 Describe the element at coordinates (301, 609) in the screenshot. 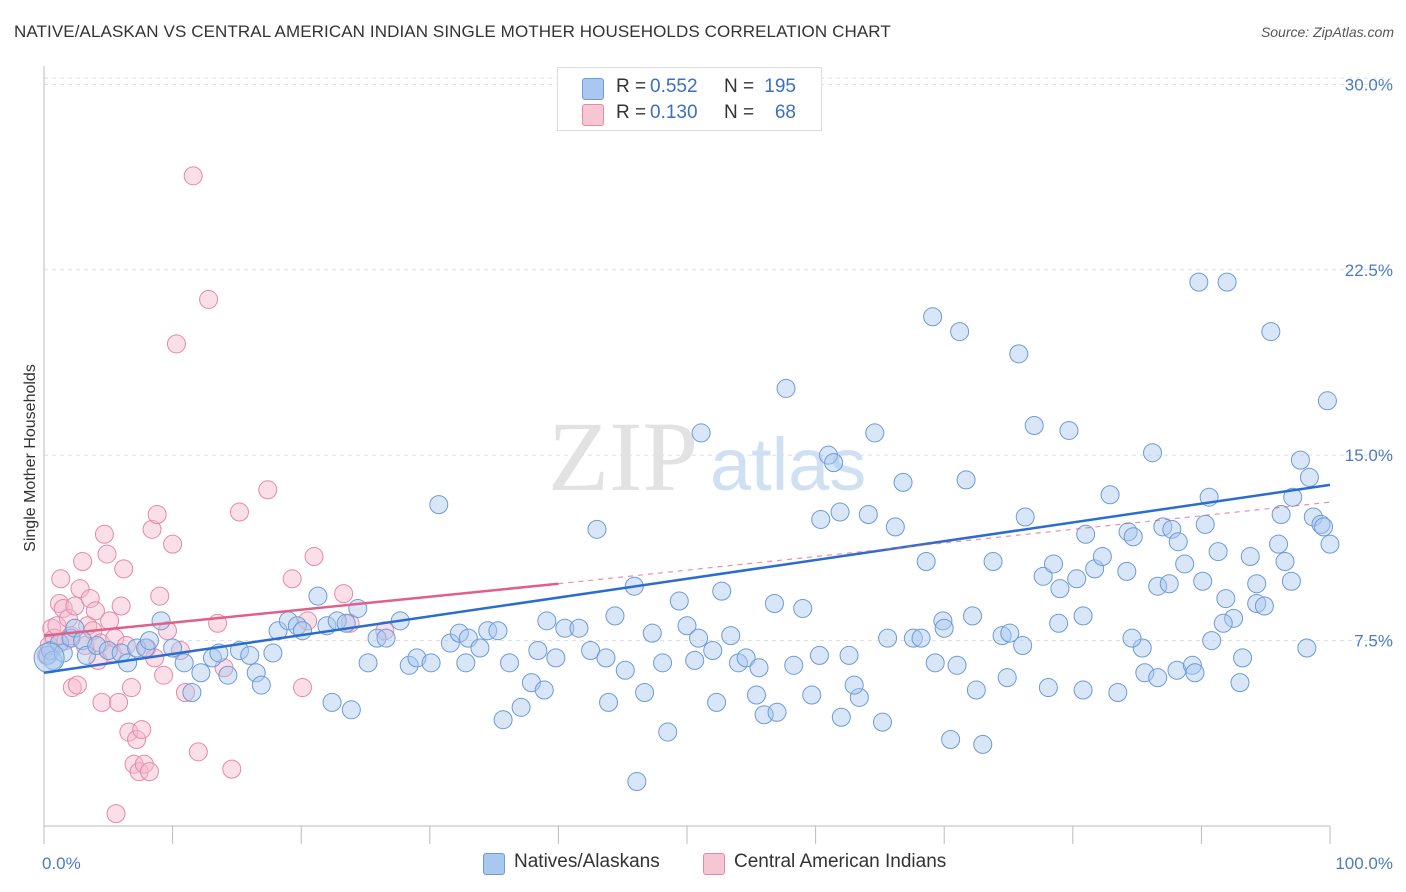

I see `pink-trend-line` at that location.